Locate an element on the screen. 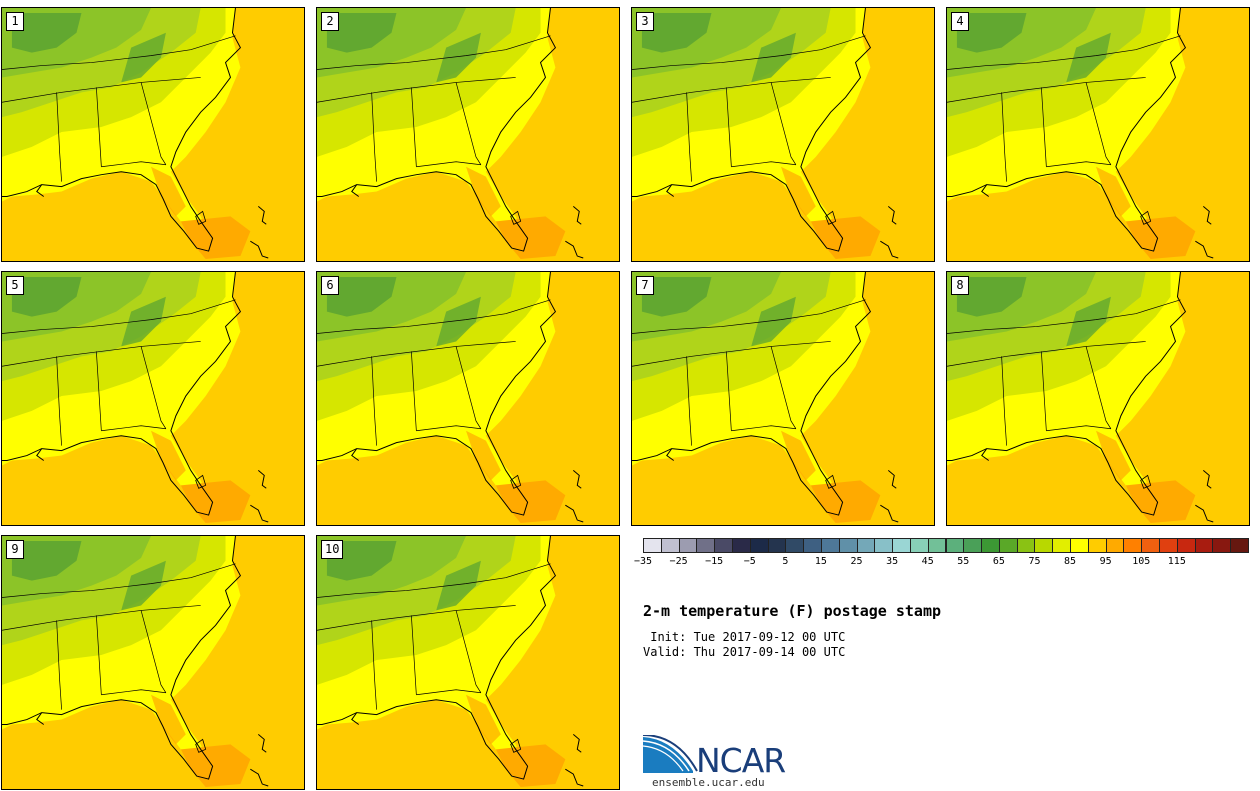 Image resolution: width=1260 pixels, height=791 pixels. colorbar-tick-label: 45 is located at coordinates (927, 561).